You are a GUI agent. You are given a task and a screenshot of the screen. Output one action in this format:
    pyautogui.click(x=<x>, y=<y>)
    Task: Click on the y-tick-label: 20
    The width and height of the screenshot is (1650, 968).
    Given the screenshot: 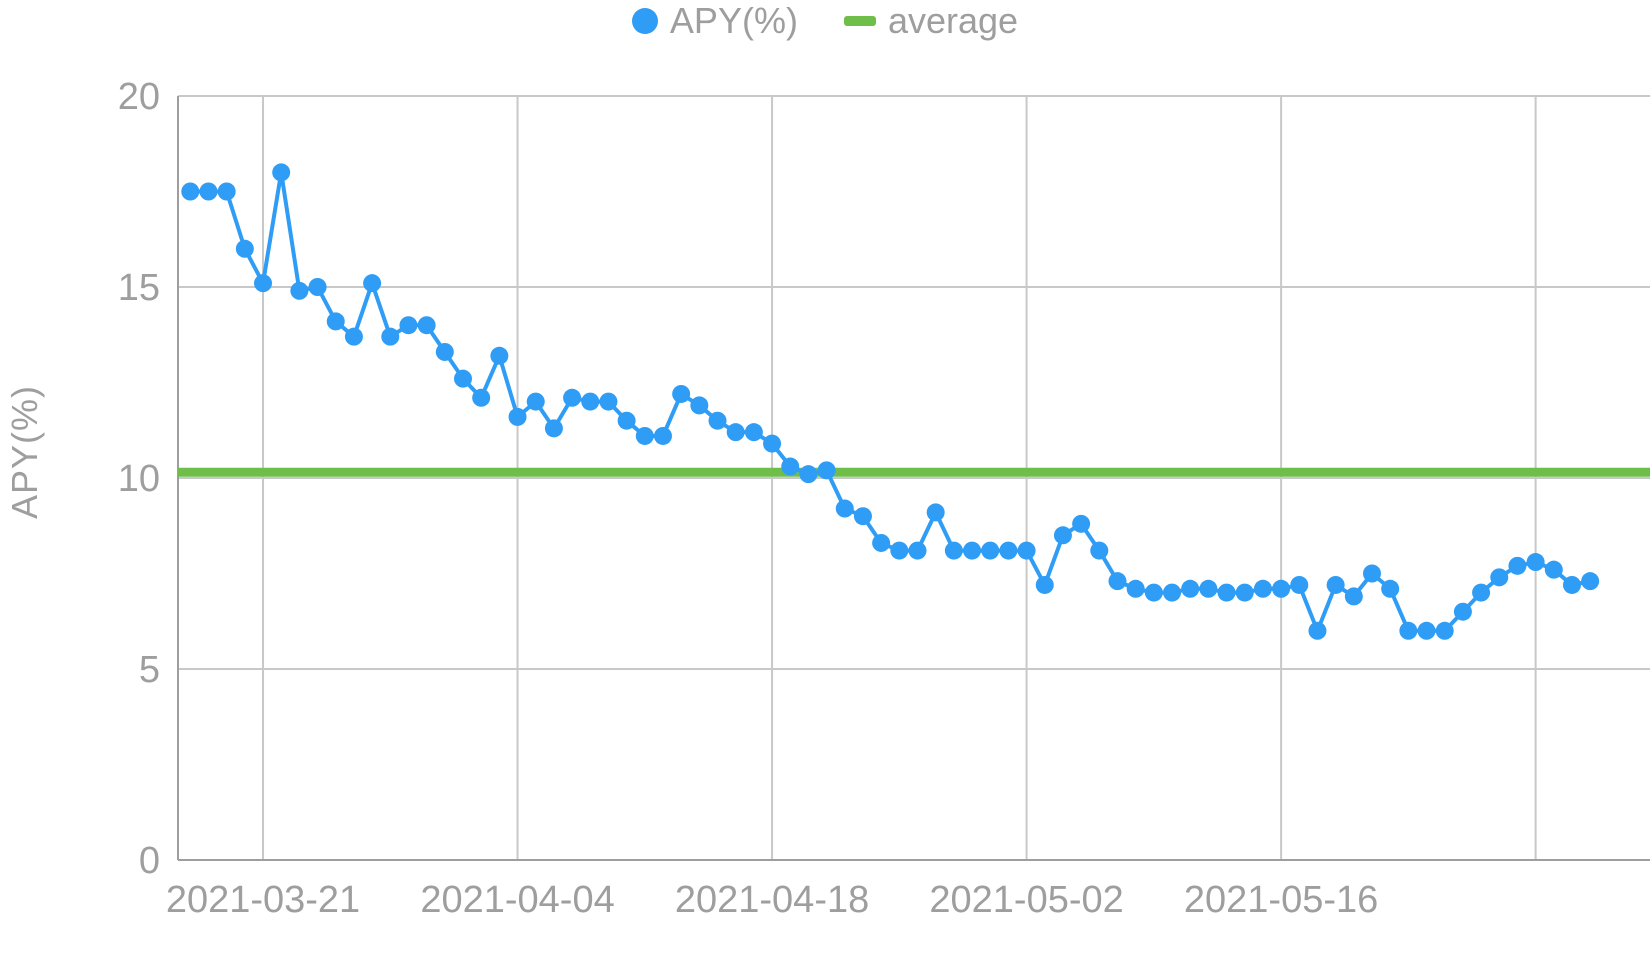 What is the action you would take?
    pyautogui.click(x=139, y=97)
    